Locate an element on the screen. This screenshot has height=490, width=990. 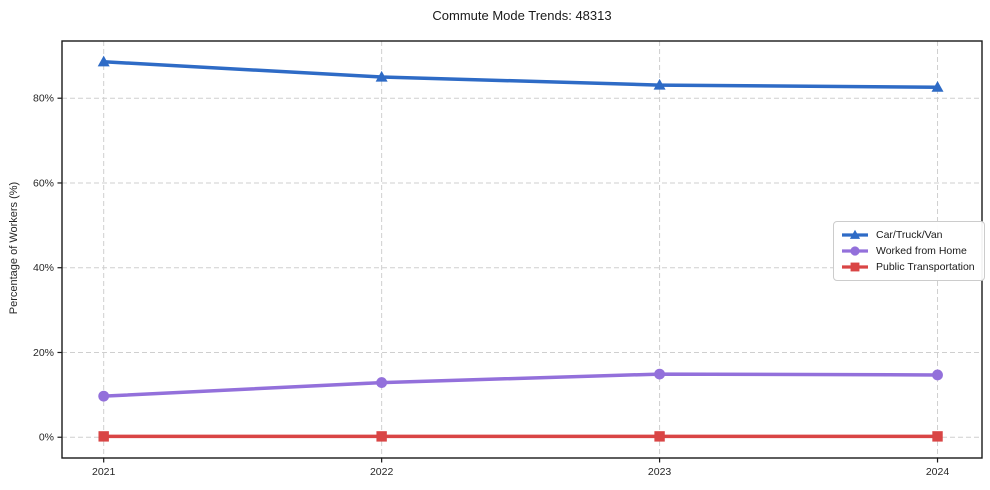
chart-title: Commute Mode Trends: 48313 is located at coordinates (522, 15).